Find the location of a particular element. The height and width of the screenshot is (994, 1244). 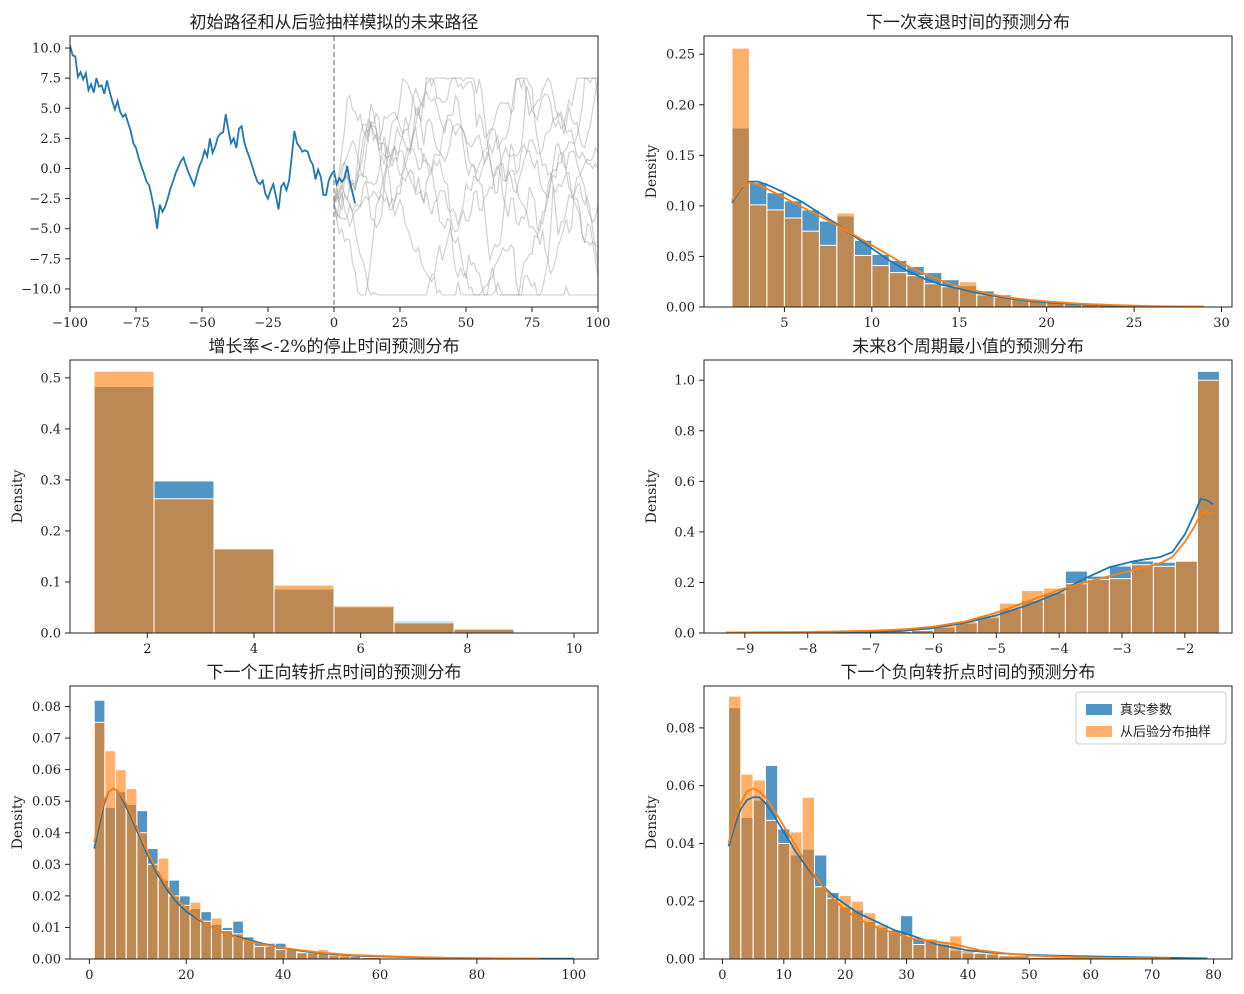

y-tick-label: 0.25 is located at coordinates (680, 55).